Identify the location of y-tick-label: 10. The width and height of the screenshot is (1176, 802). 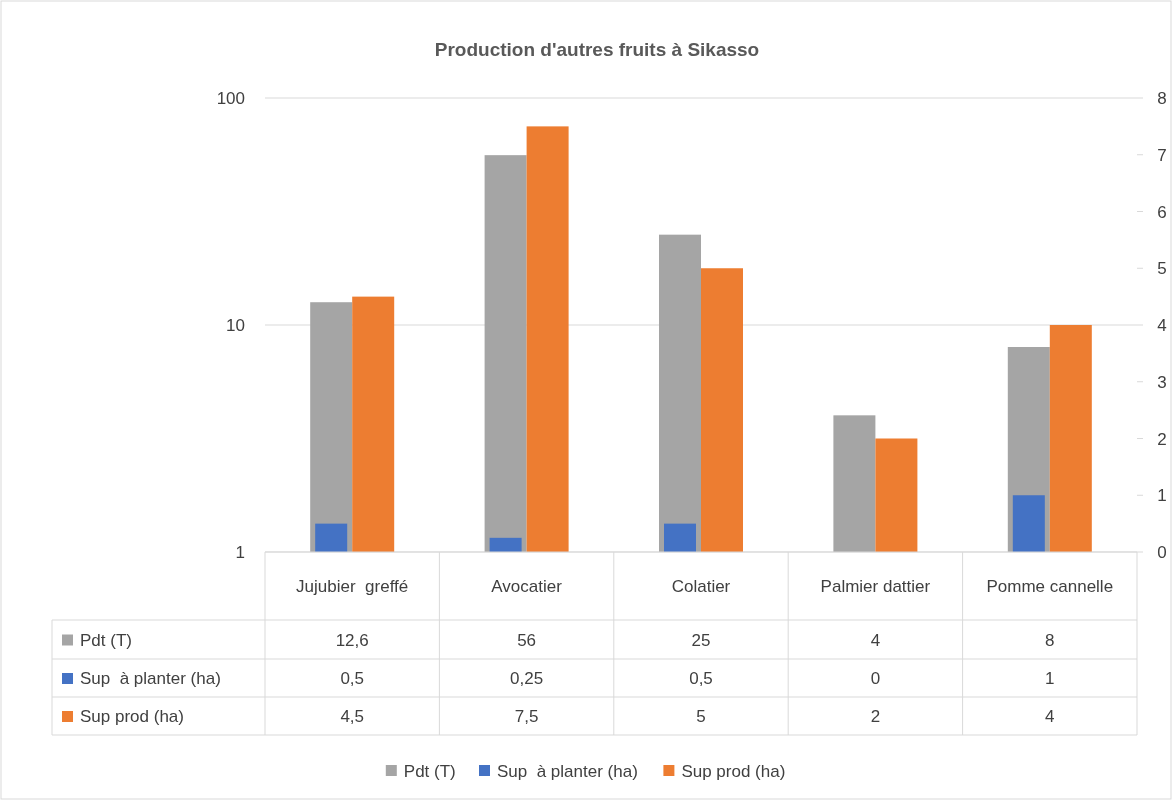
(235, 325).